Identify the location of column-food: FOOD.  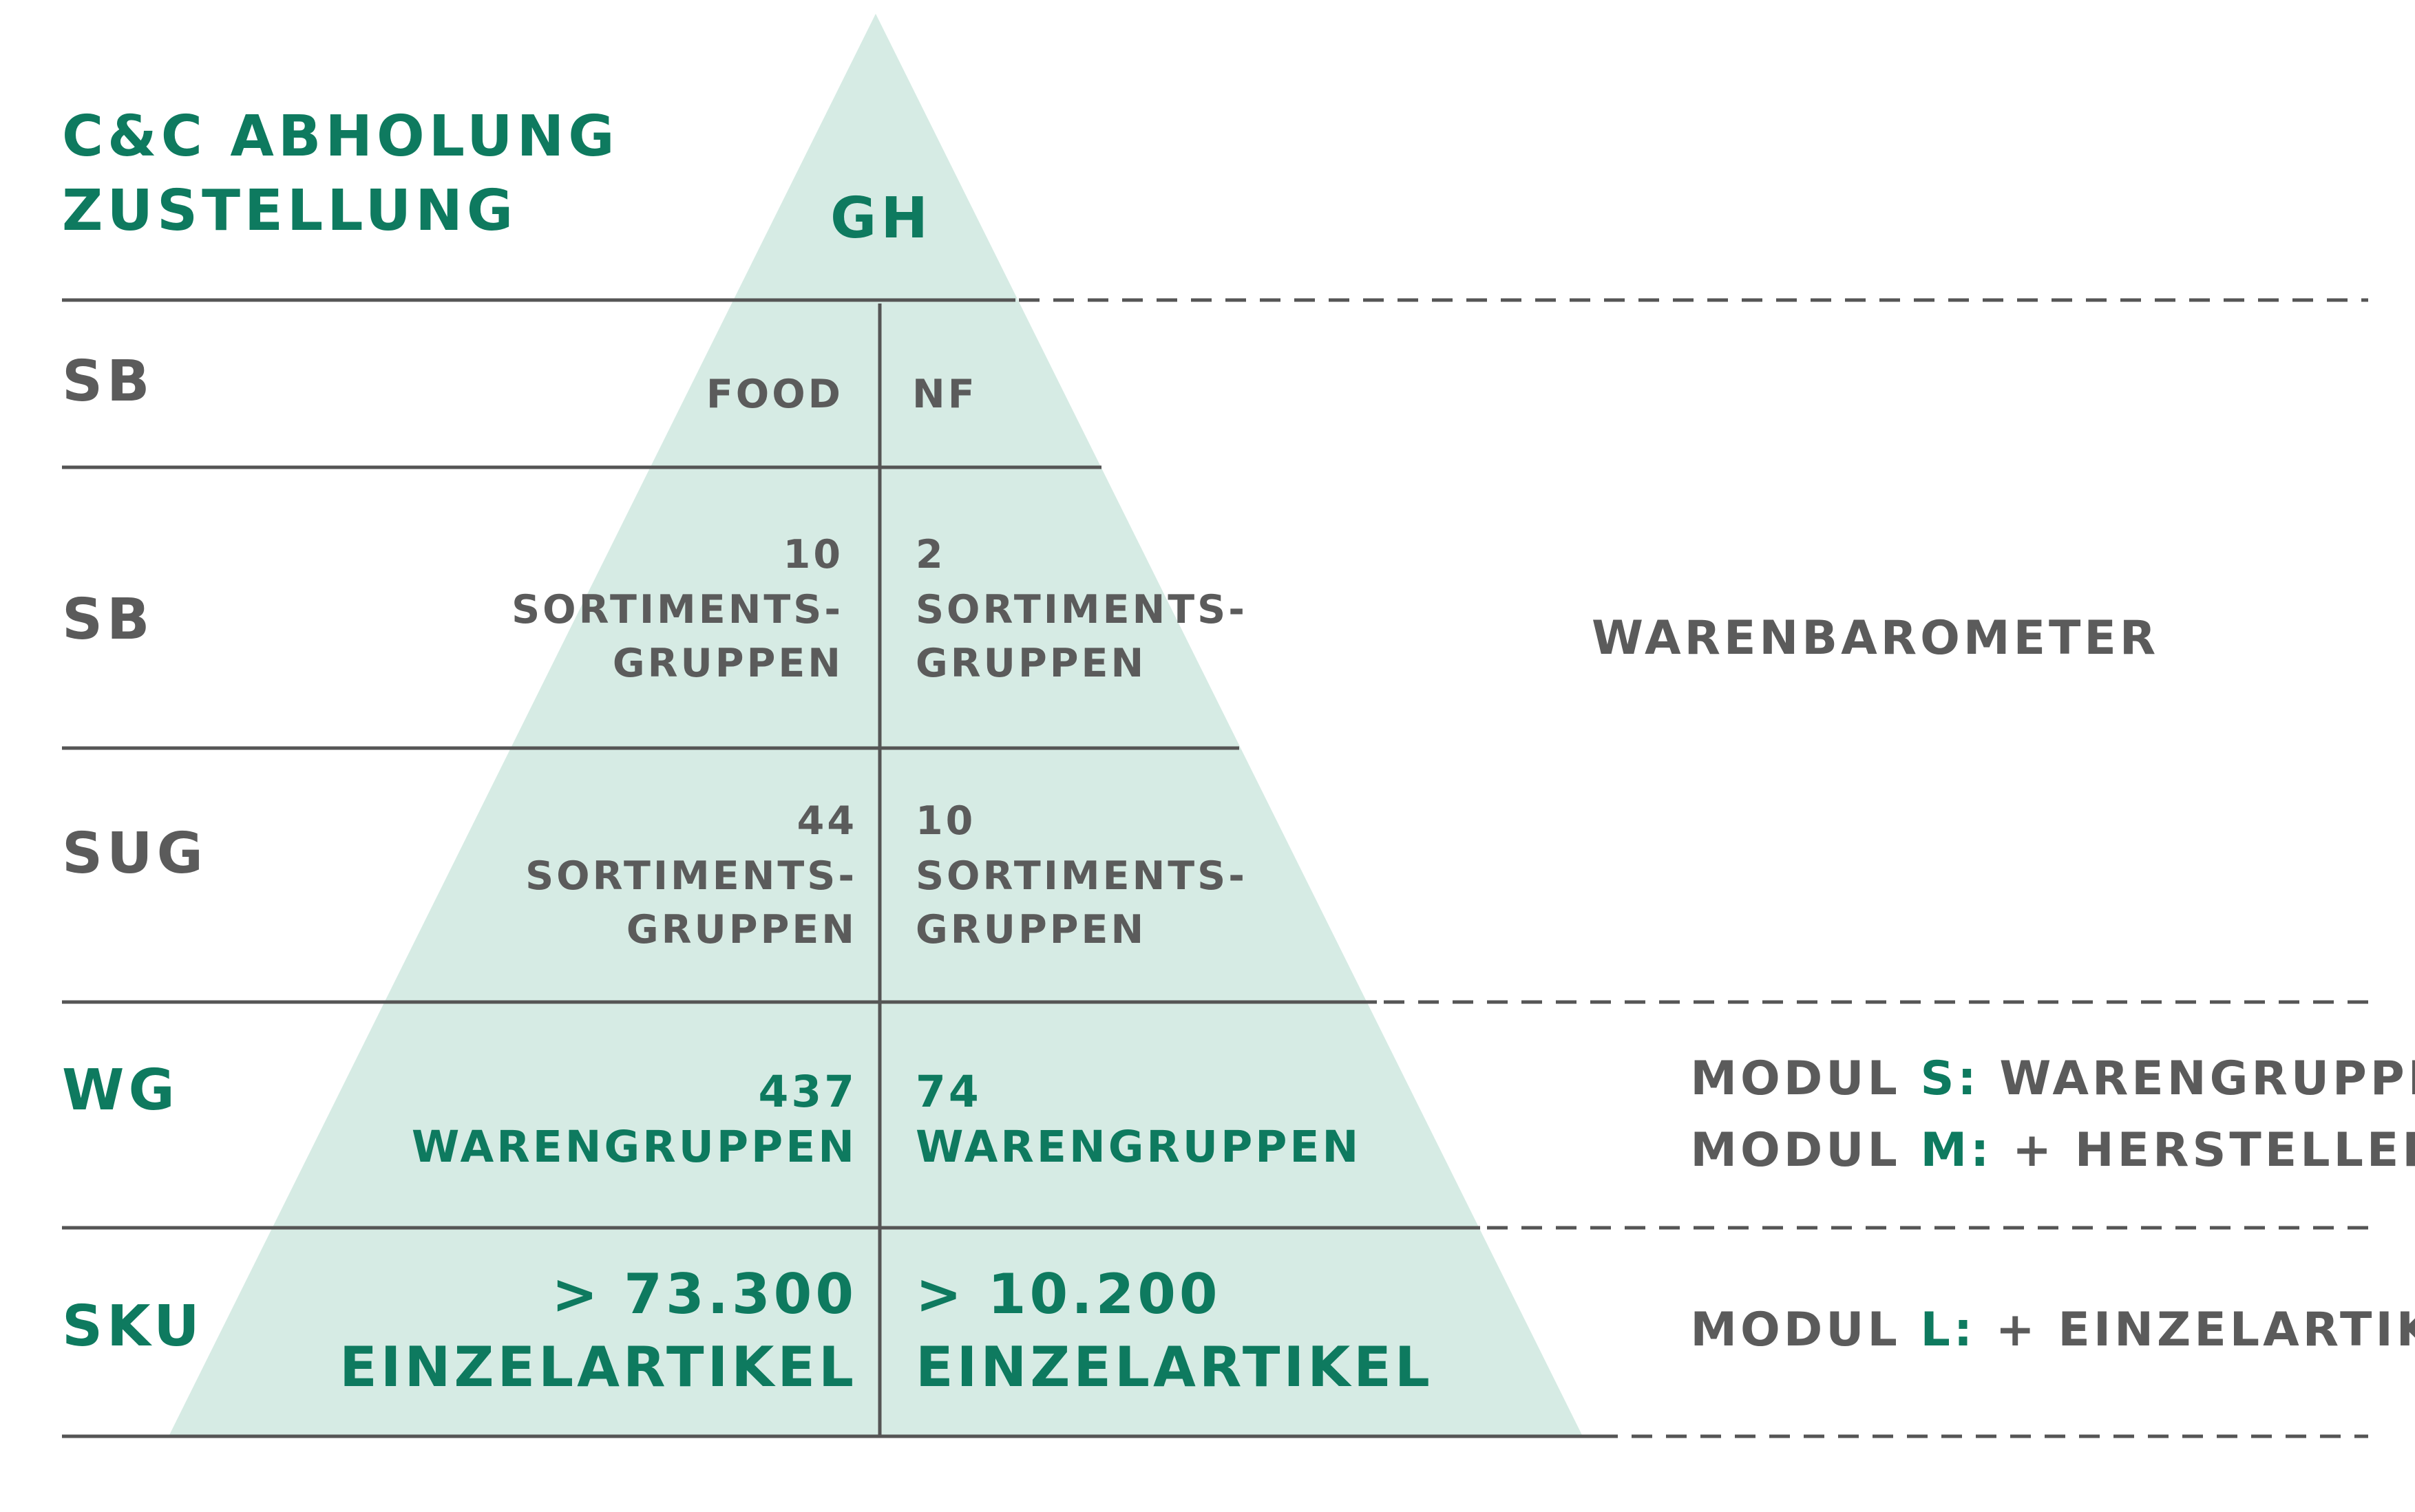
(774, 394).